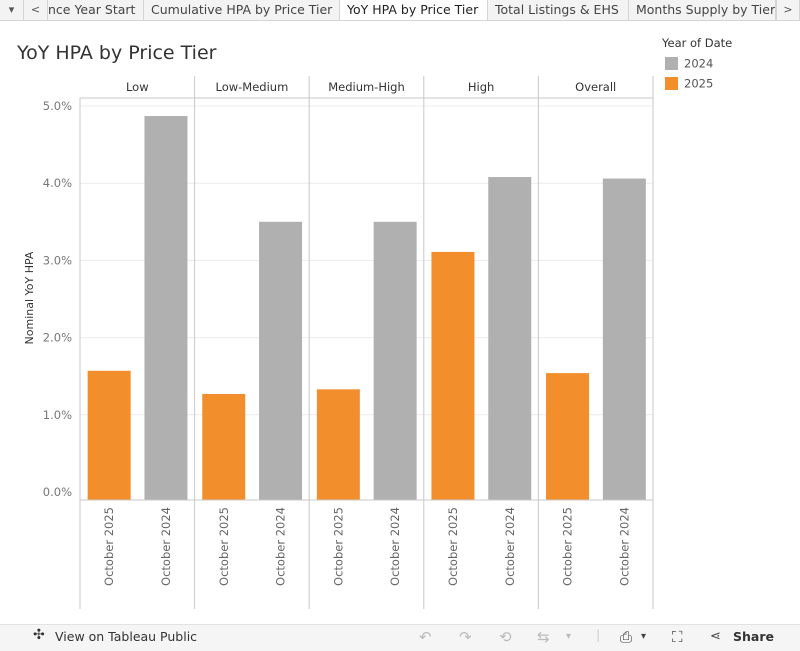  What do you see at coordinates (425, 637) in the screenshot?
I see `undo-icon: ↶` at bounding box center [425, 637].